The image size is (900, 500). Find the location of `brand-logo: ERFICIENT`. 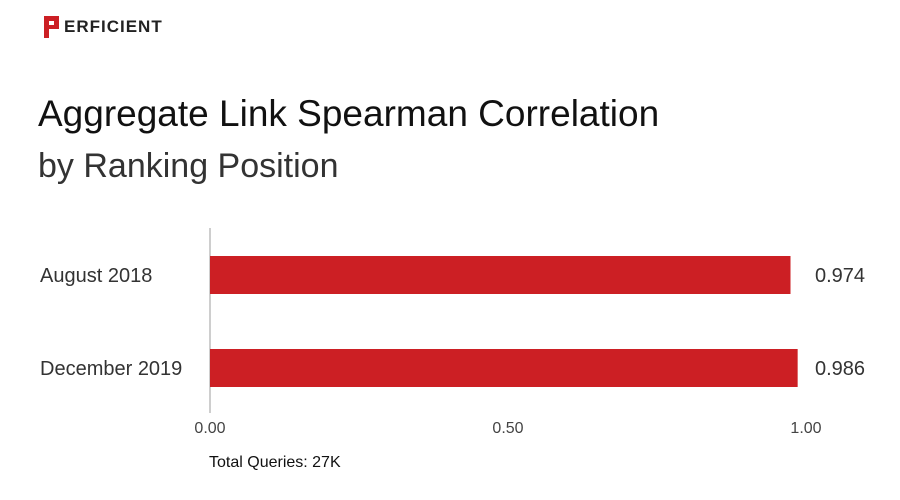

brand-logo: ERFICIENT is located at coordinates (102, 27).